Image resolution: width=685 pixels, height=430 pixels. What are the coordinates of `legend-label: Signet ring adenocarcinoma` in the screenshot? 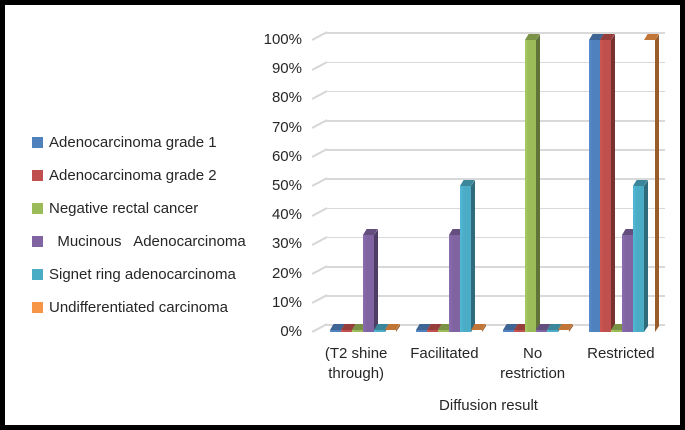 It's located at (142, 274).